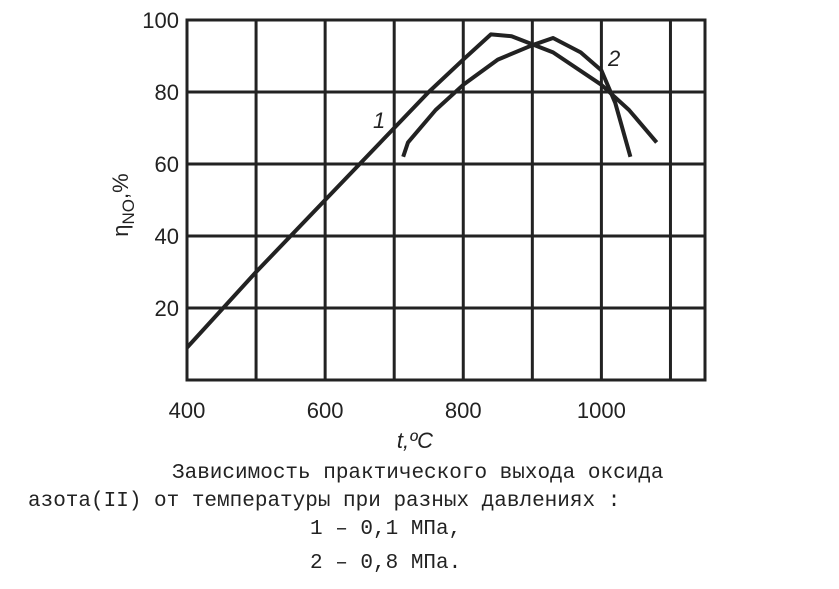 Image resolution: width=839 pixels, height=589 pixels. What do you see at coordinates (379, 120) in the screenshot?
I see `series-label: 1` at bounding box center [379, 120].